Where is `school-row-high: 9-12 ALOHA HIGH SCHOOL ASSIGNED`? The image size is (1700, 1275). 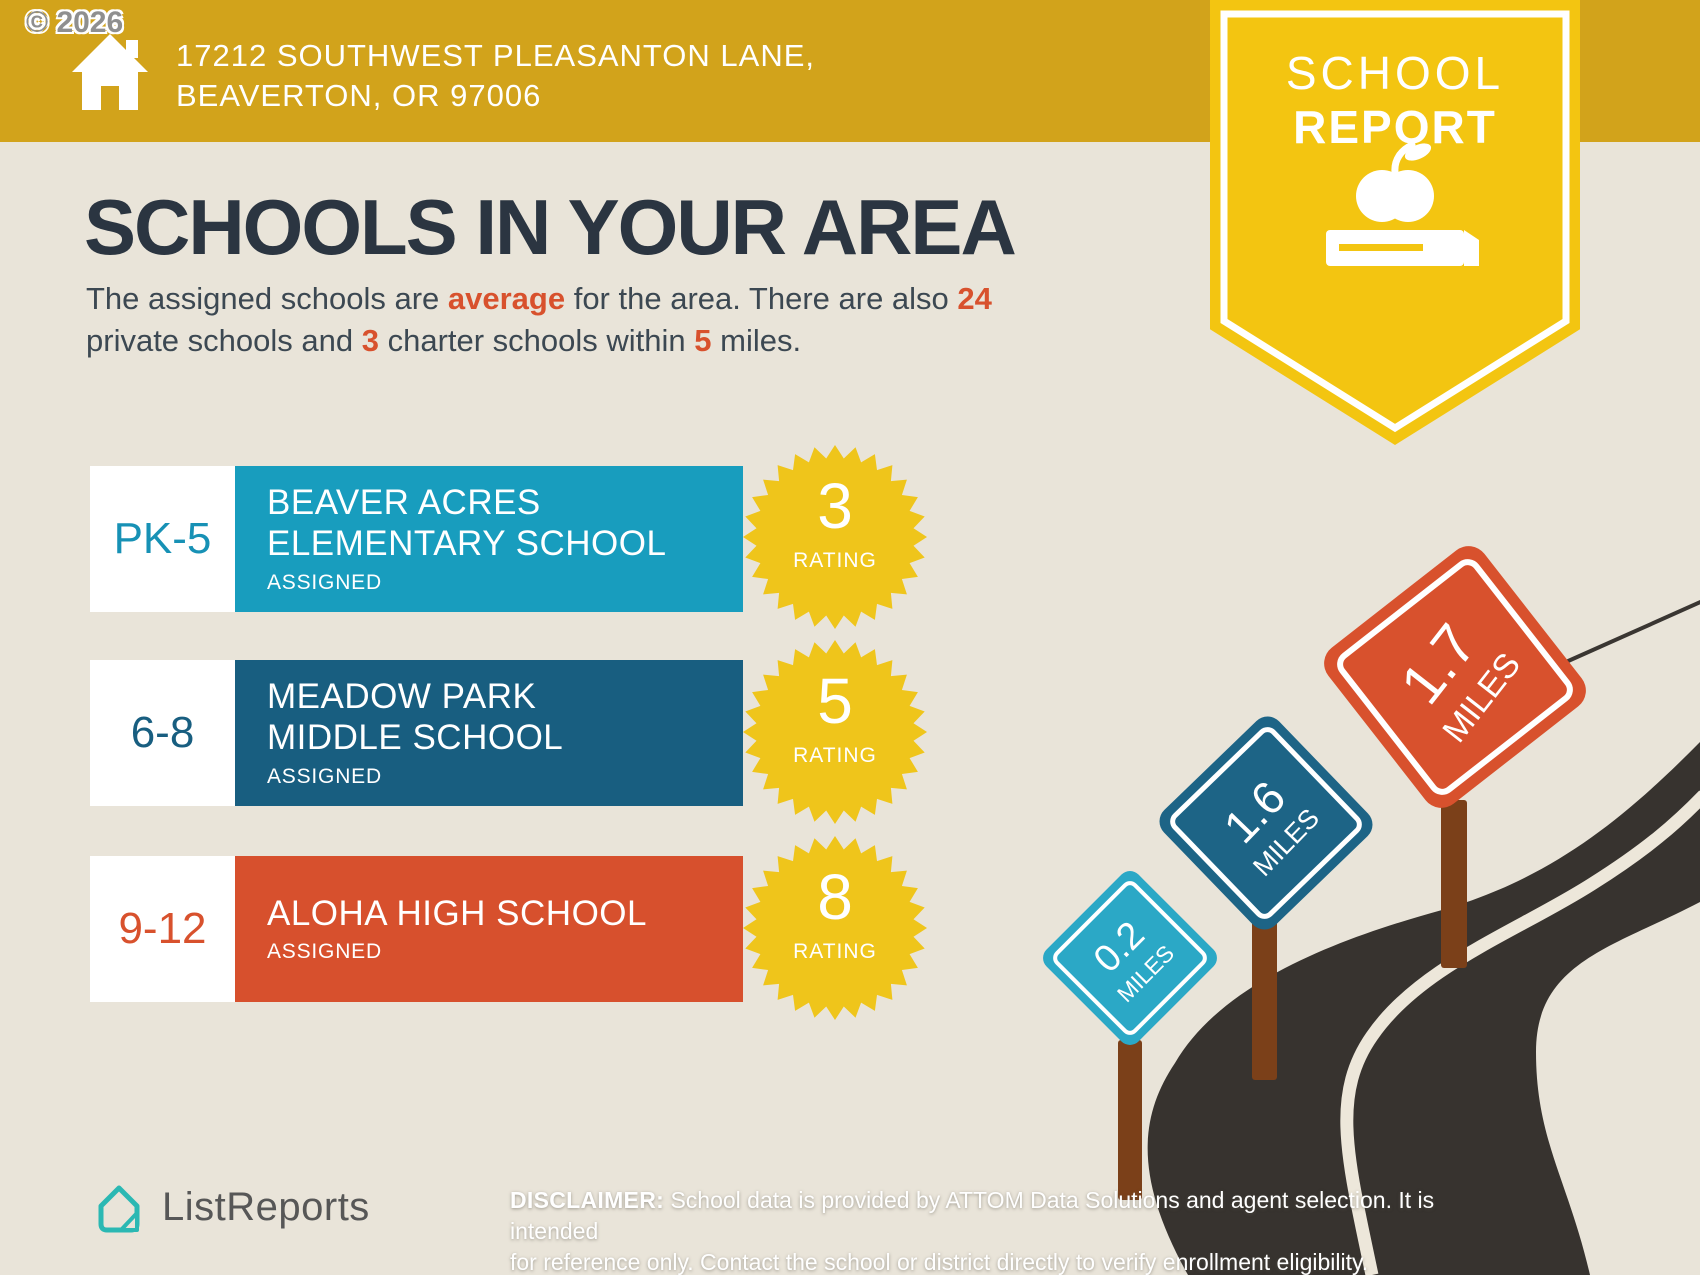 school-row-high: 9-12 ALOHA HIGH SCHOOL ASSIGNED is located at coordinates (480, 929).